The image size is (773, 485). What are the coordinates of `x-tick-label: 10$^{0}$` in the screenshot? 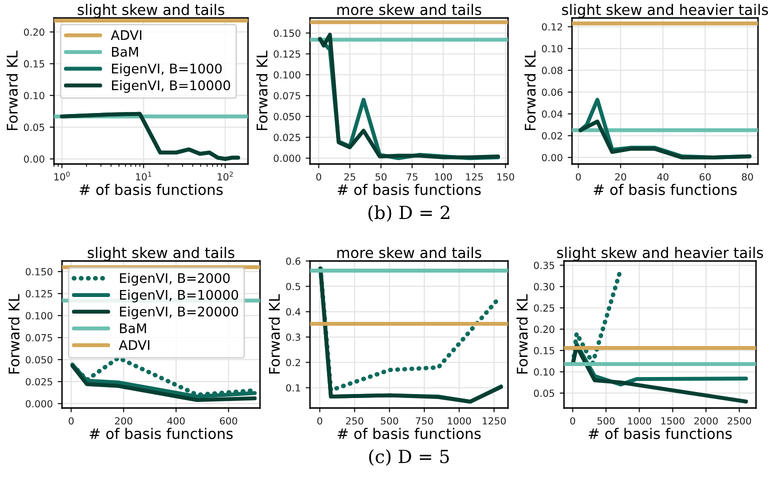 It's located at (62, 176).